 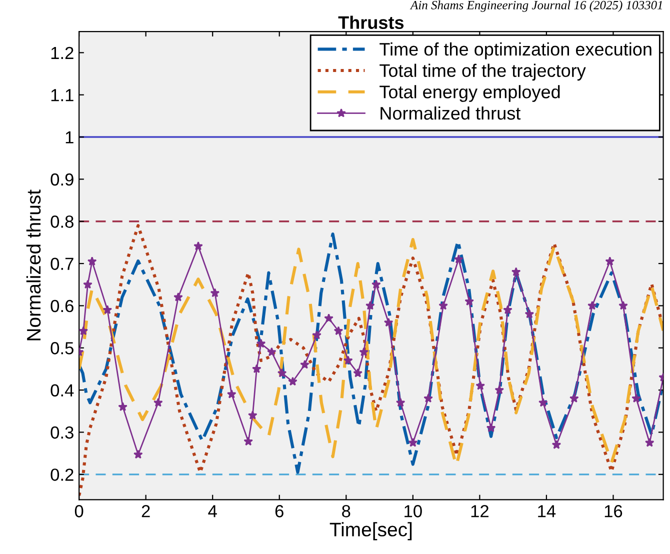 What do you see at coordinates (450, 113) in the screenshot?
I see `legend-label: Normalized thrust` at bounding box center [450, 113].